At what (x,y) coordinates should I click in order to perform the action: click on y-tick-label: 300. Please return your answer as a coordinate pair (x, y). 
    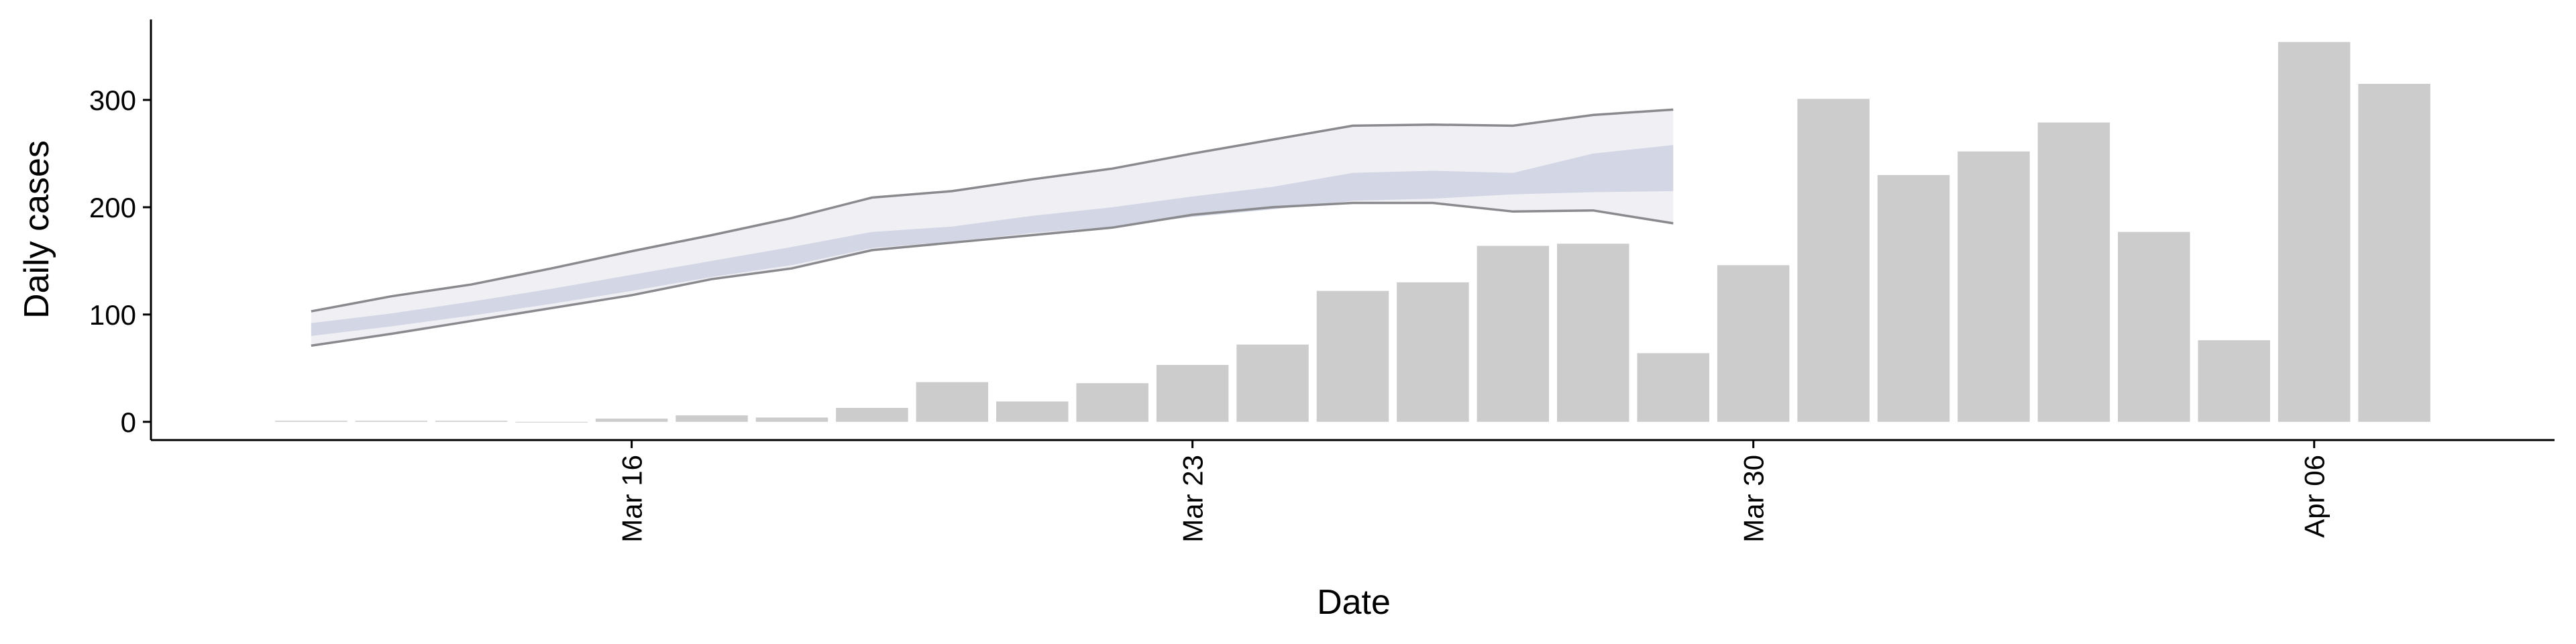
    Looking at the image, I should click on (112, 100).